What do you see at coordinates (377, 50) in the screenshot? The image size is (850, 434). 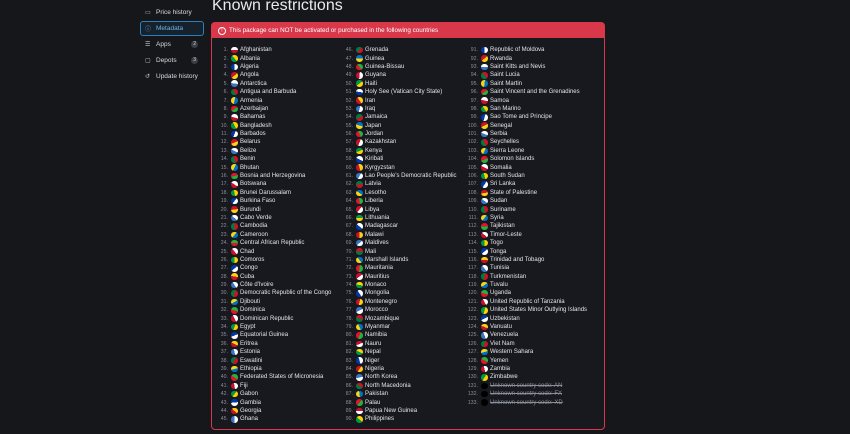 I see `country-name: Grenada` at bounding box center [377, 50].